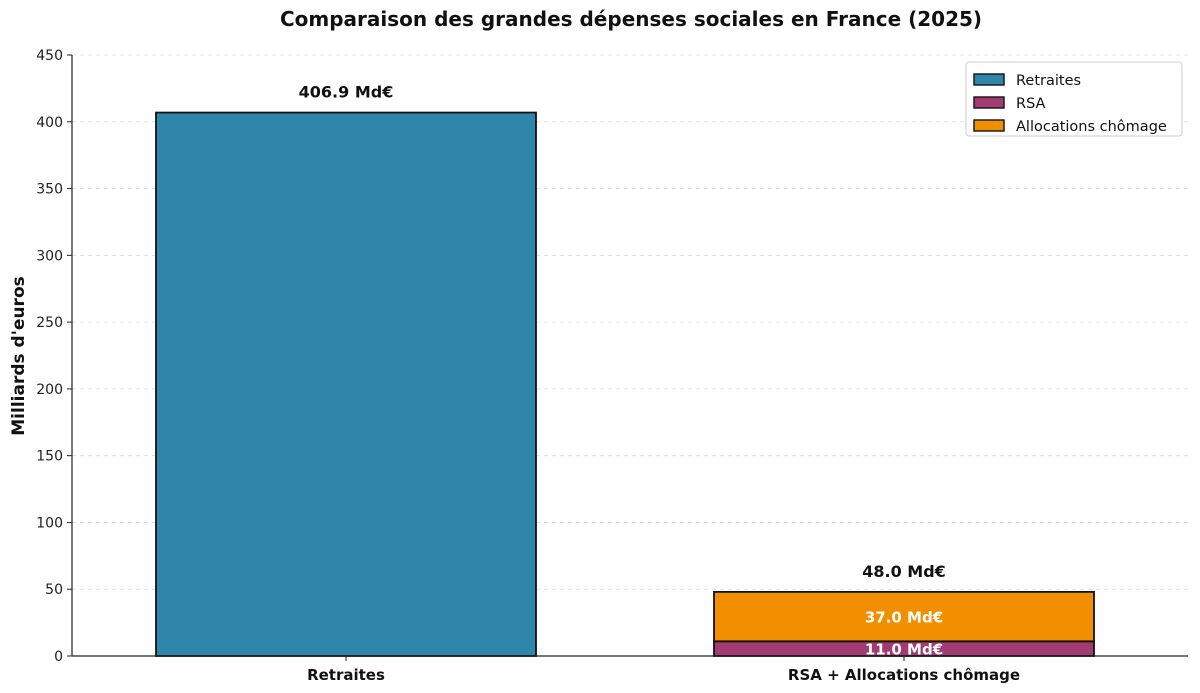 This screenshot has height=693, width=1200. I want to click on y-tick-label: 400, so click(49, 123).